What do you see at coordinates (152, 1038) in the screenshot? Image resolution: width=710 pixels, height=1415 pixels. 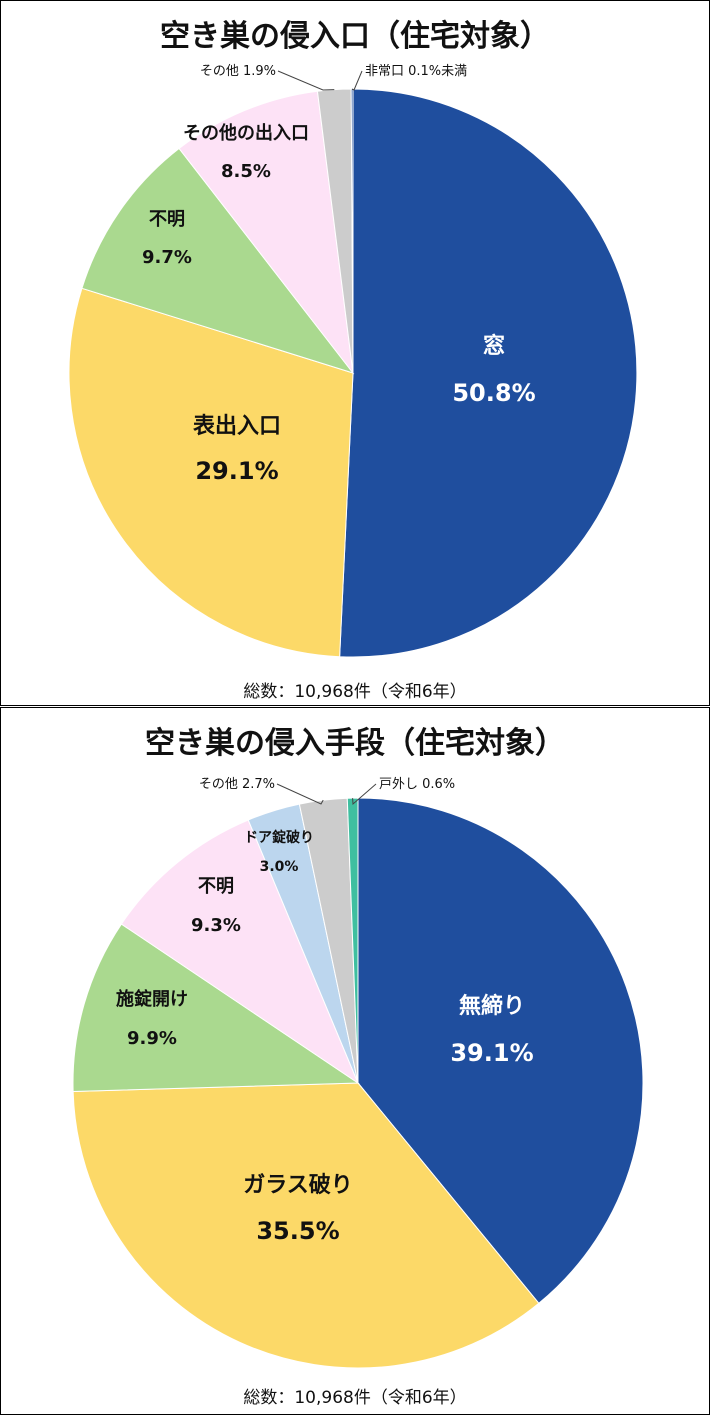 I see `slice-value-label: 9.9%` at bounding box center [152, 1038].